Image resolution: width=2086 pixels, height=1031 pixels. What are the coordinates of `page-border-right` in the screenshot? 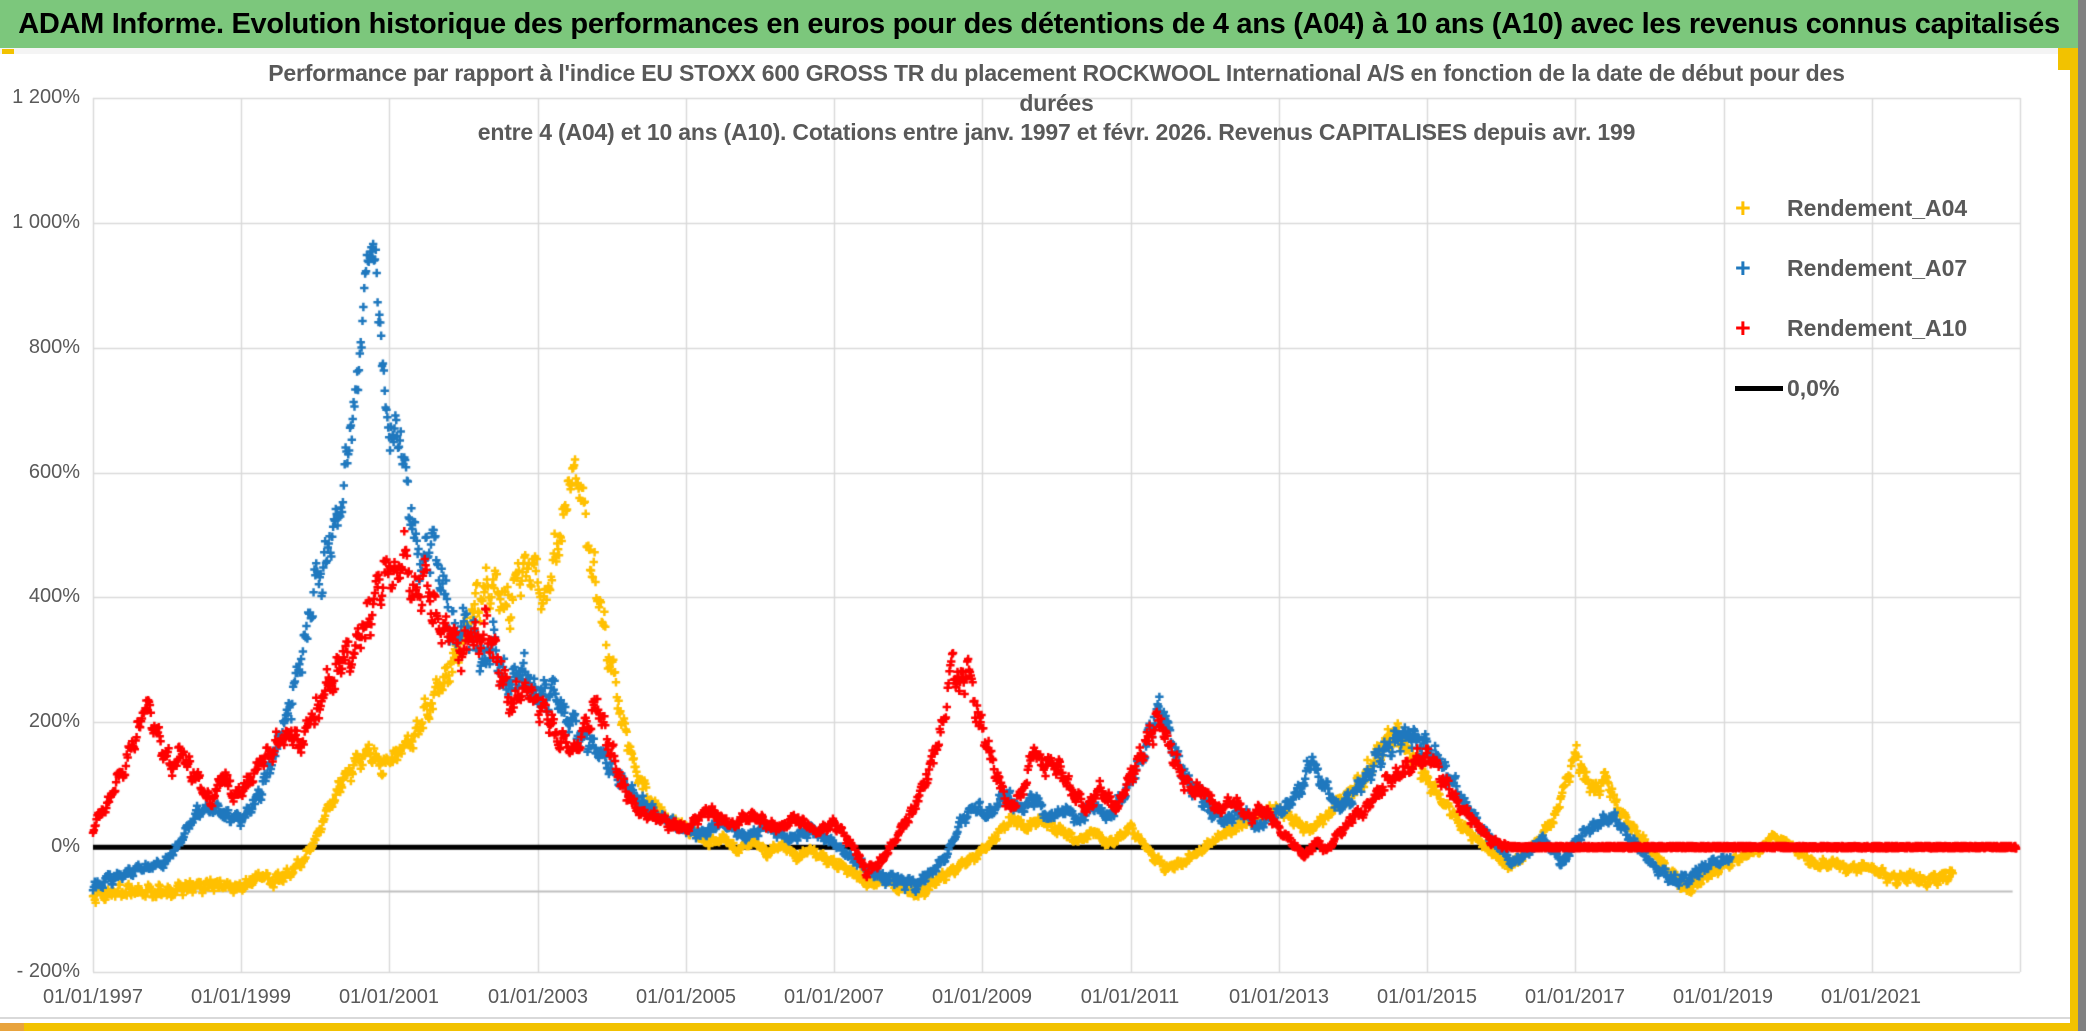 It's located at (2074, 539).